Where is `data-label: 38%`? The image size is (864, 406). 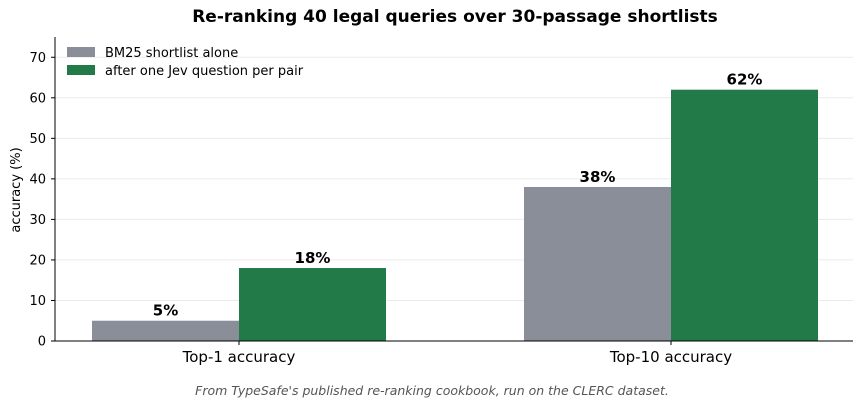
data-label: 38% is located at coordinates (598, 177).